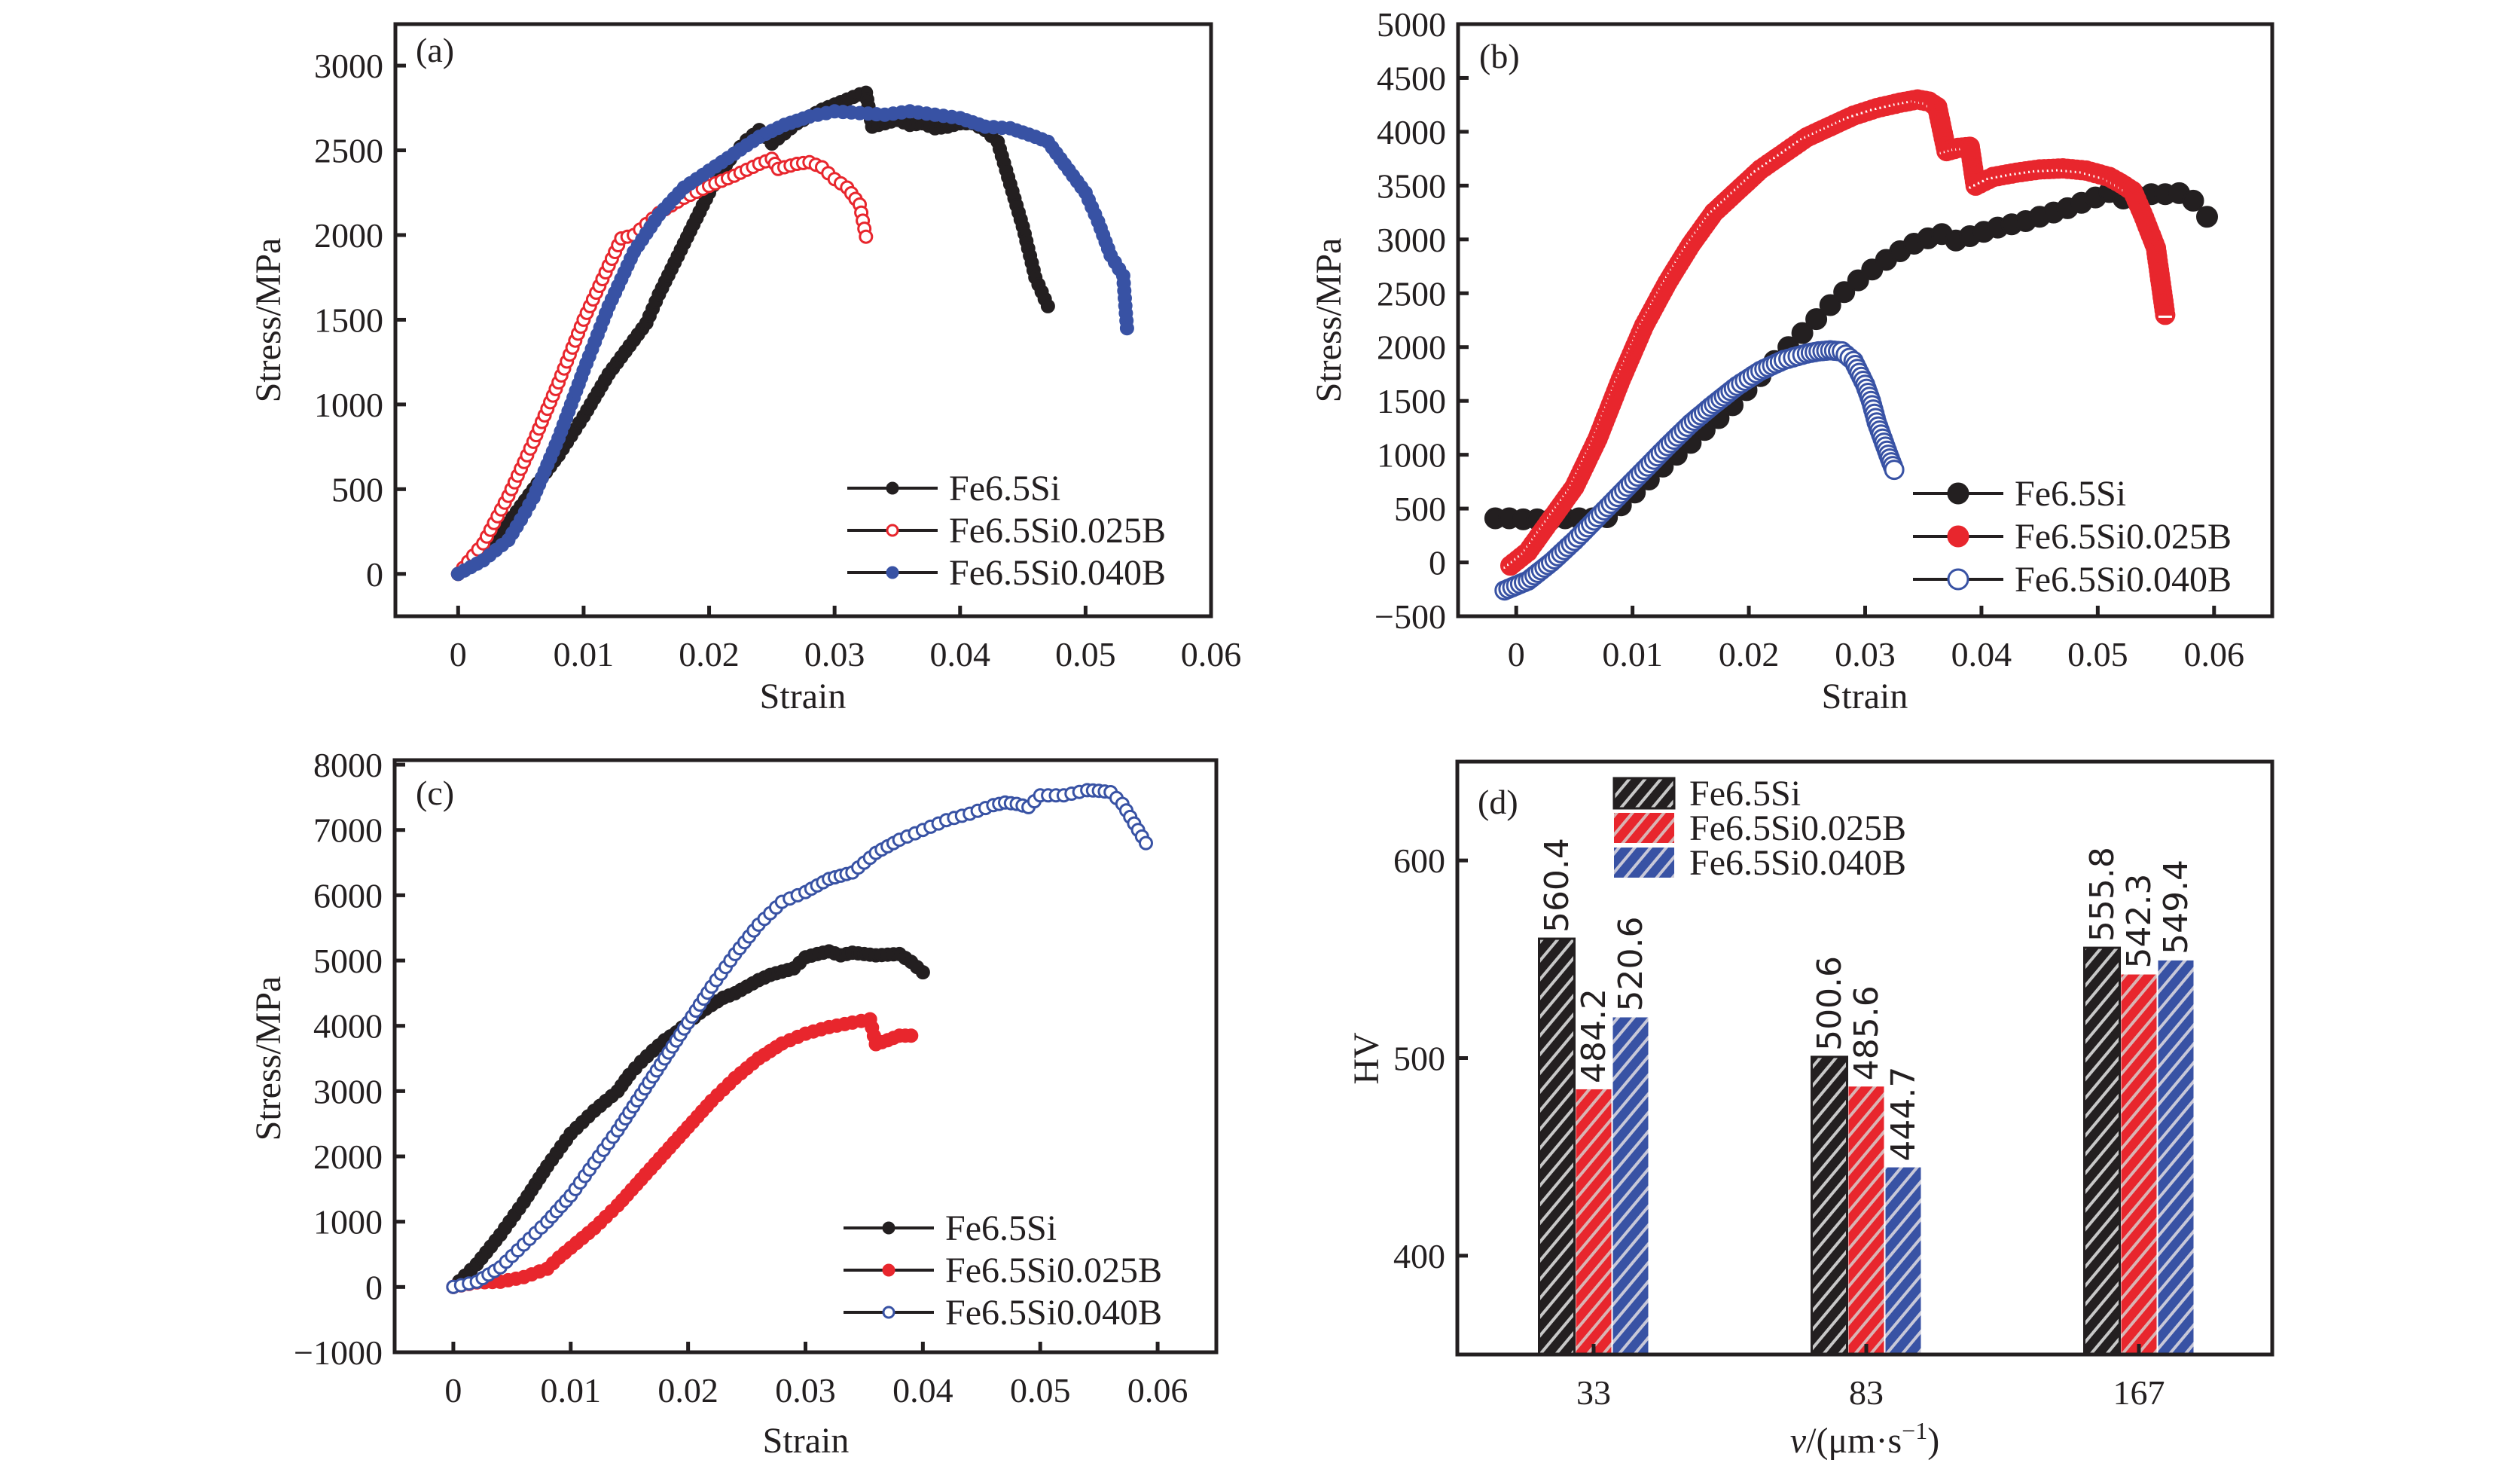 The width and height of the screenshot is (2520, 1463). I want to click on panel-a-y-axis-title: Stress/MPa, so click(268, 320).